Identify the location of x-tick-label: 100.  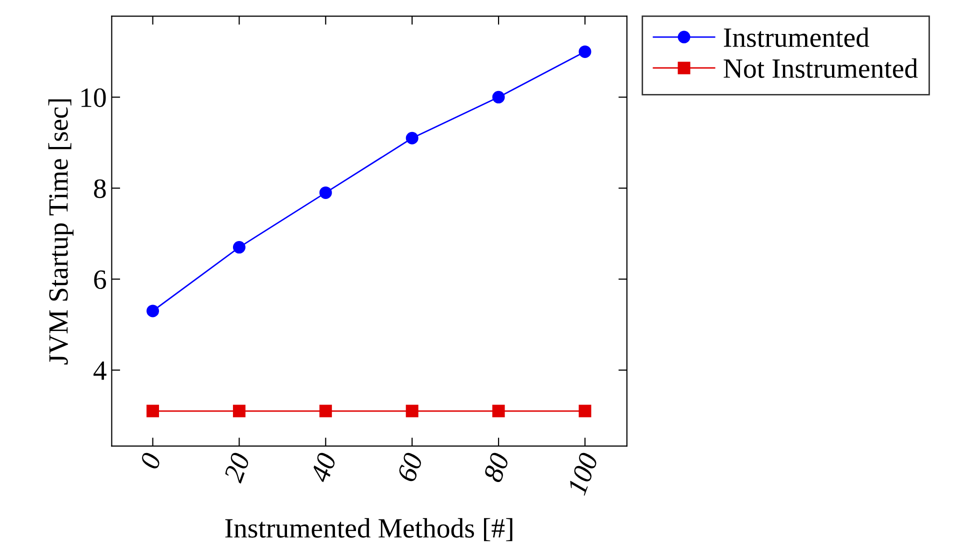
(583, 474).